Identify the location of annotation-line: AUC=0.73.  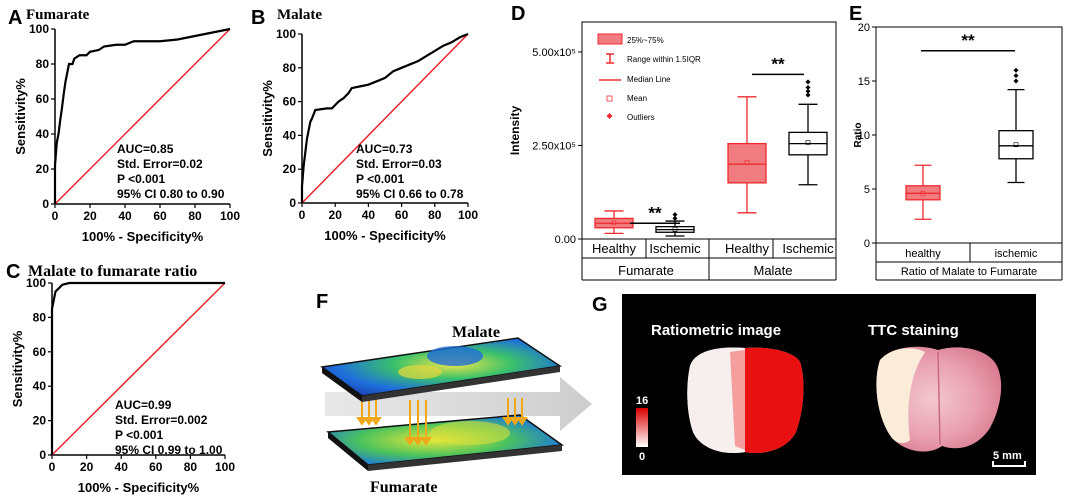
(384, 149).